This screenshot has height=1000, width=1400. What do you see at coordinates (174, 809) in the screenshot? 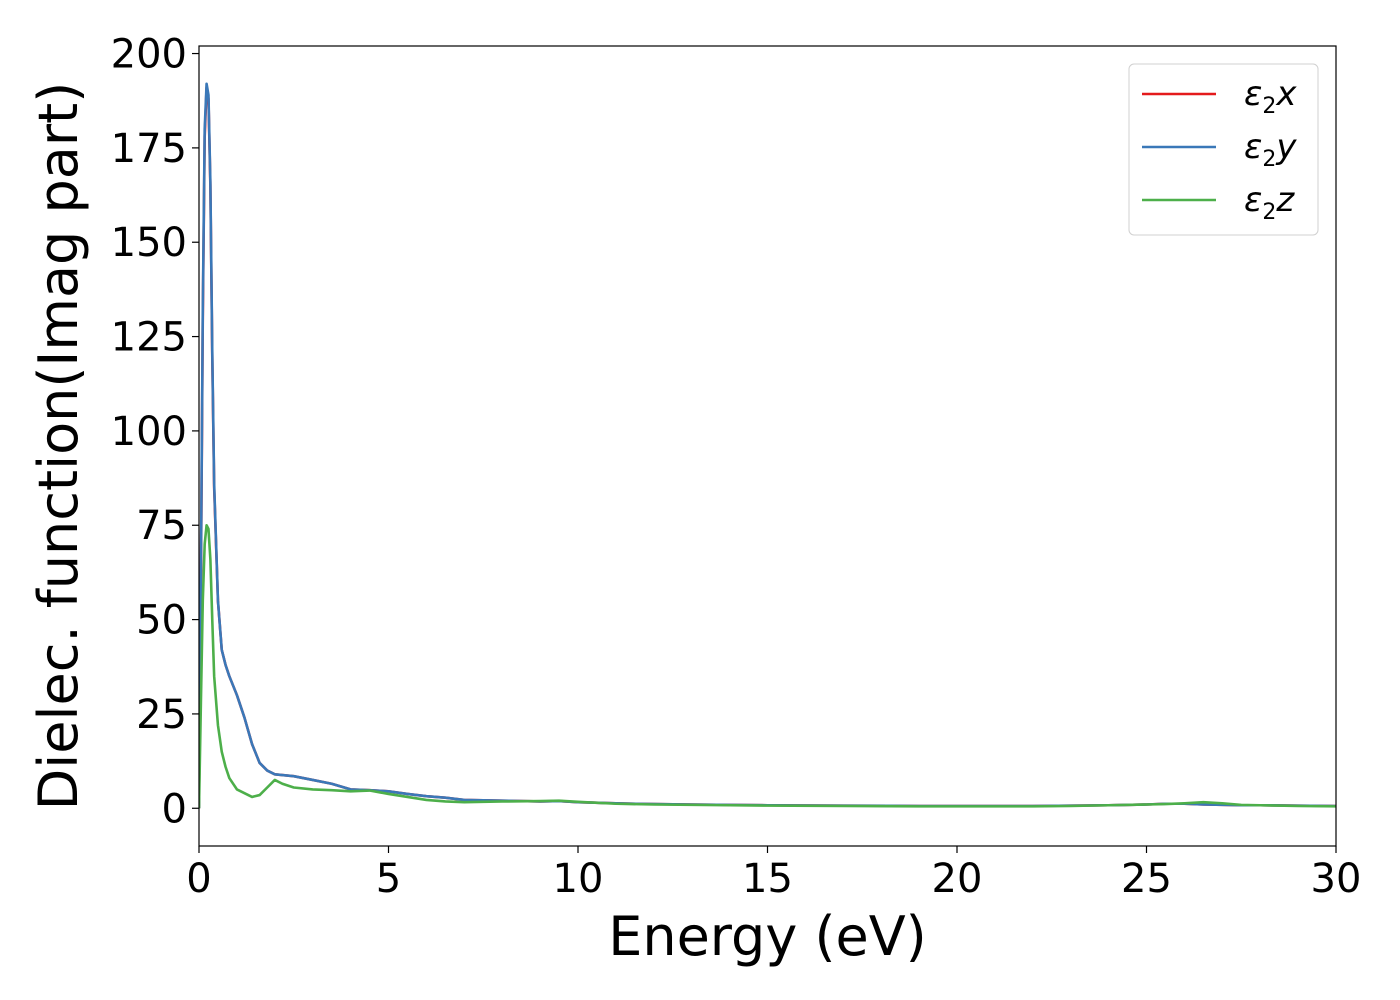
I see `y-tick-label: 0` at bounding box center [174, 809].